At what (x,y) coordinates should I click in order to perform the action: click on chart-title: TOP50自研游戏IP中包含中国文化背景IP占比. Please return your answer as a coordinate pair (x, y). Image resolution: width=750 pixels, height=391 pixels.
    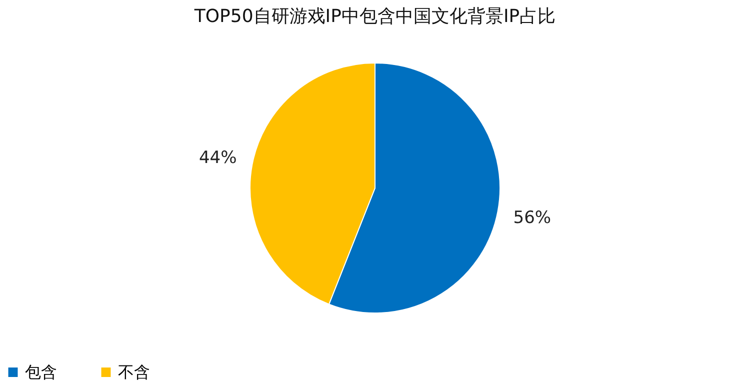
    Looking at the image, I should click on (374, 16).